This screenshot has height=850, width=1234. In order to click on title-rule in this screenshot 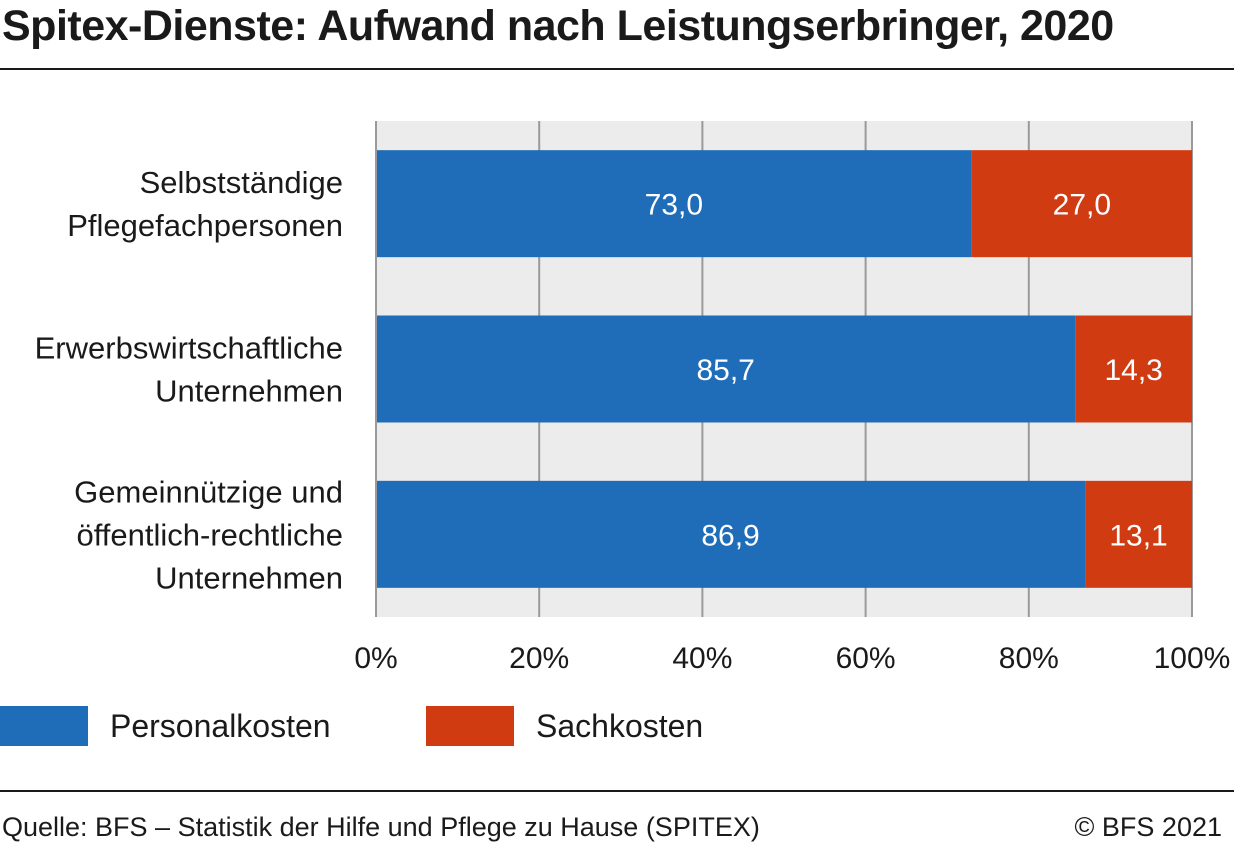, I will do `click(617, 69)`.